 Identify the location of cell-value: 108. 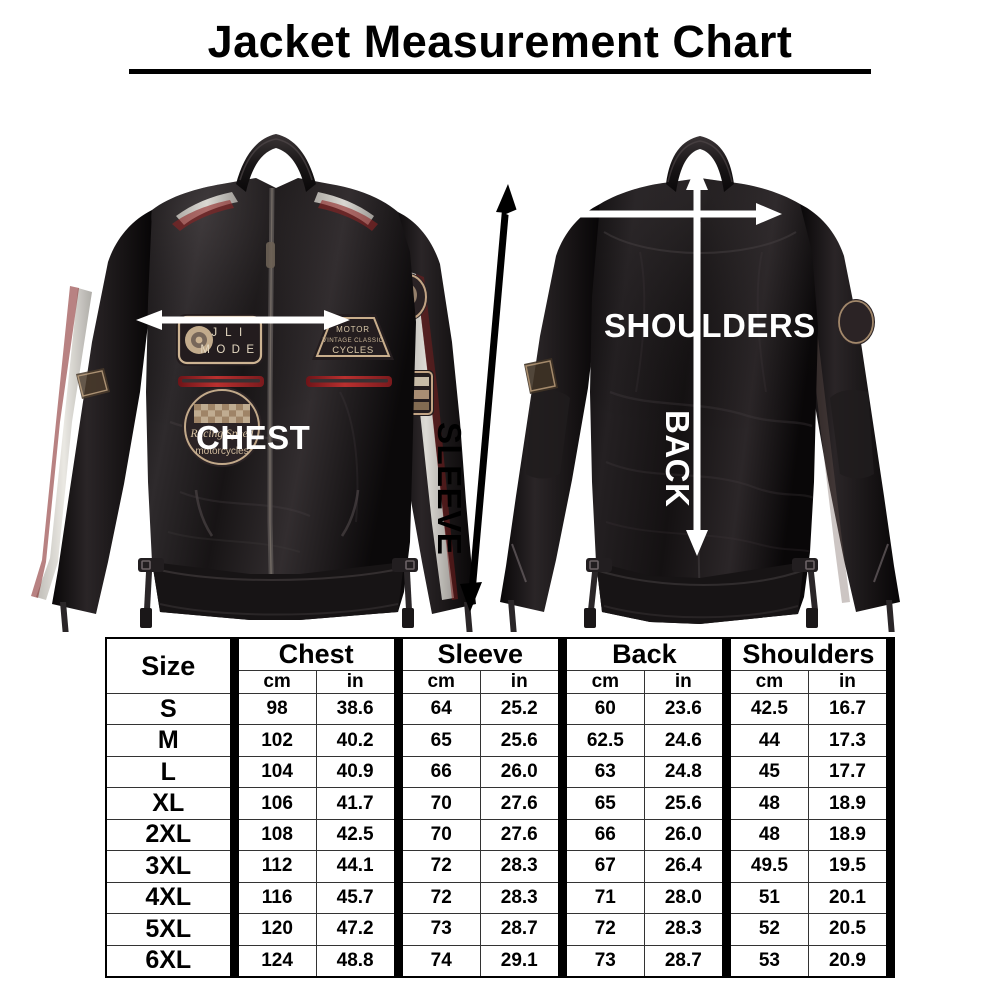
(273, 835).